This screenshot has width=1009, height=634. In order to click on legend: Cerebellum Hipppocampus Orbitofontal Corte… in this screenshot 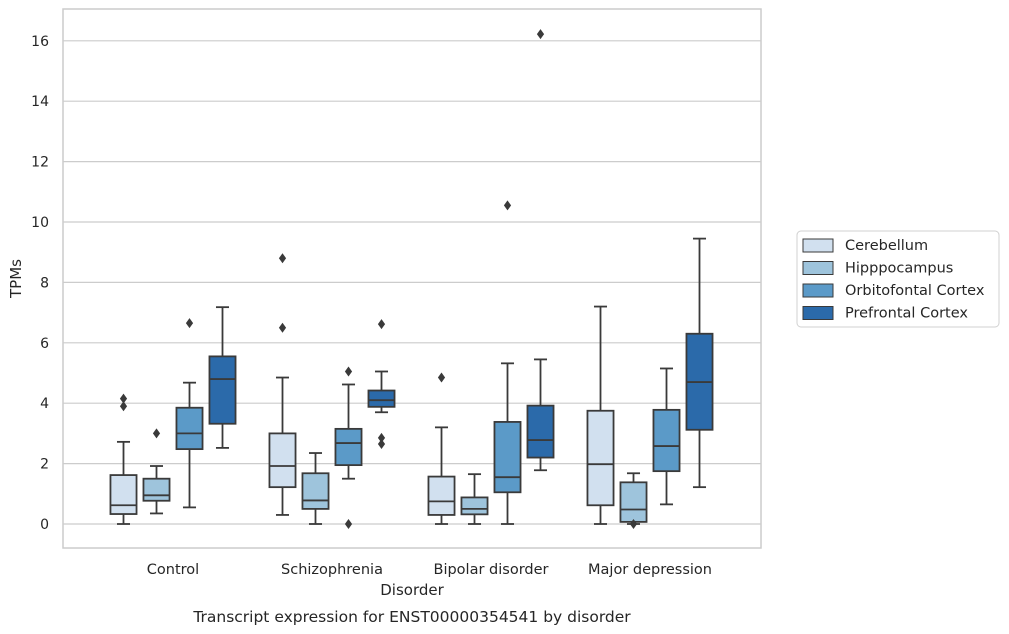, I will do `click(898, 279)`.